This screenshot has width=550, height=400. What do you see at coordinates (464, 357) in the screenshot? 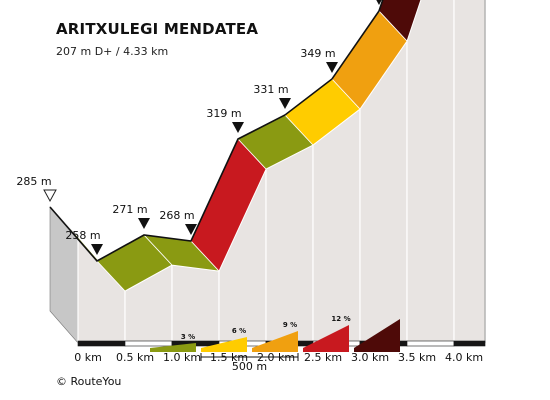
I see `distance-tick-label: 4.0 km` at bounding box center [464, 357].